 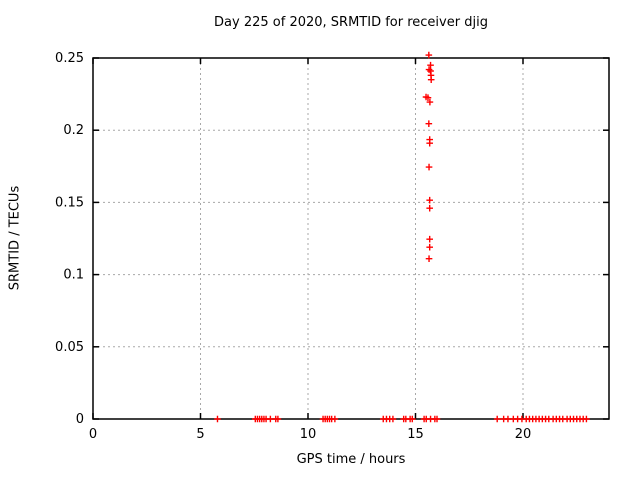 What do you see at coordinates (308, 434) in the screenshot?
I see `x-tick-label: 10` at bounding box center [308, 434].